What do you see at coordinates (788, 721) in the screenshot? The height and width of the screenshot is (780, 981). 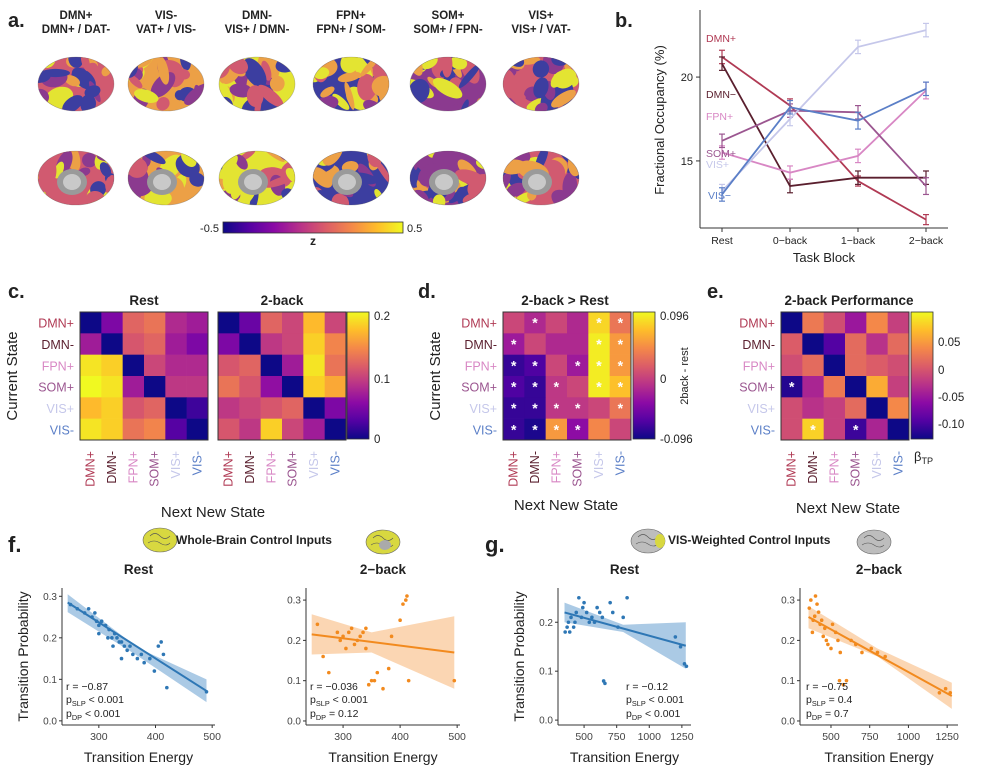 I see `g-2back-ytick-label: 0.0` at bounding box center [788, 721].